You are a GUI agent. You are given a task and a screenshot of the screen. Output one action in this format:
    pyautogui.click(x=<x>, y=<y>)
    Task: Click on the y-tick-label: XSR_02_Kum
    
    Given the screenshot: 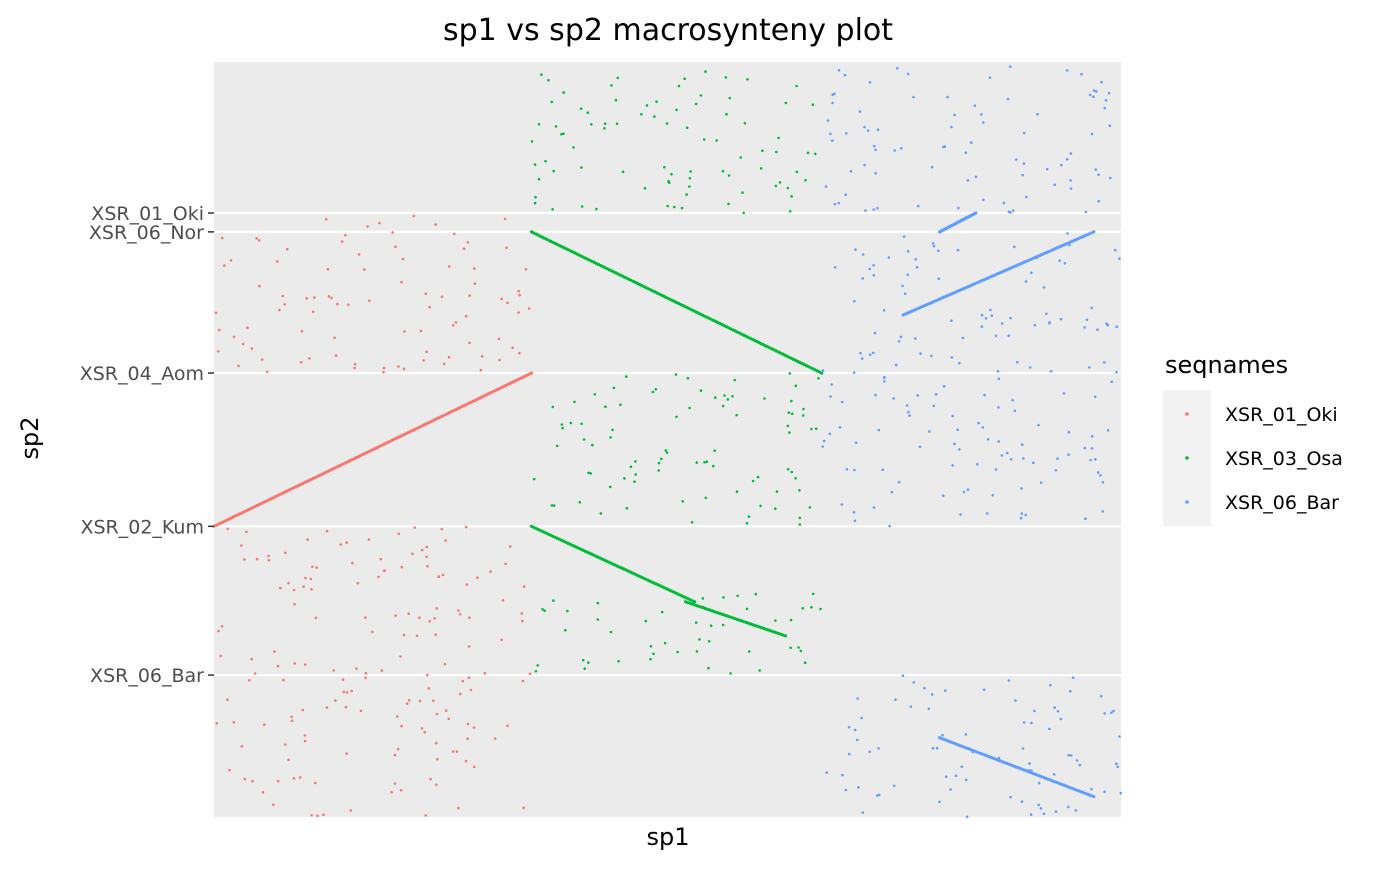 What is the action you would take?
    pyautogui.click(x=142, y=527)
    